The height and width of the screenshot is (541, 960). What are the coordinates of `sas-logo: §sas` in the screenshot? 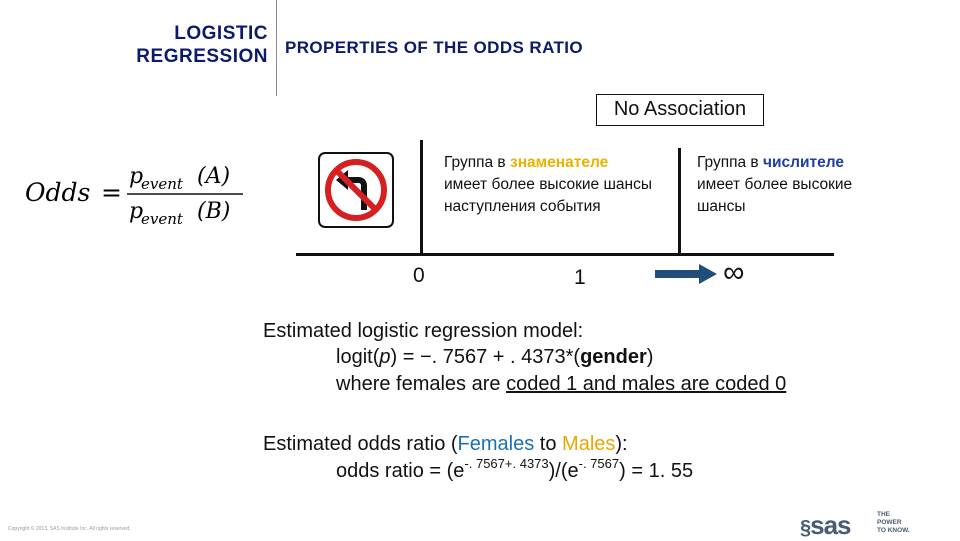 It's located at (826, 525).